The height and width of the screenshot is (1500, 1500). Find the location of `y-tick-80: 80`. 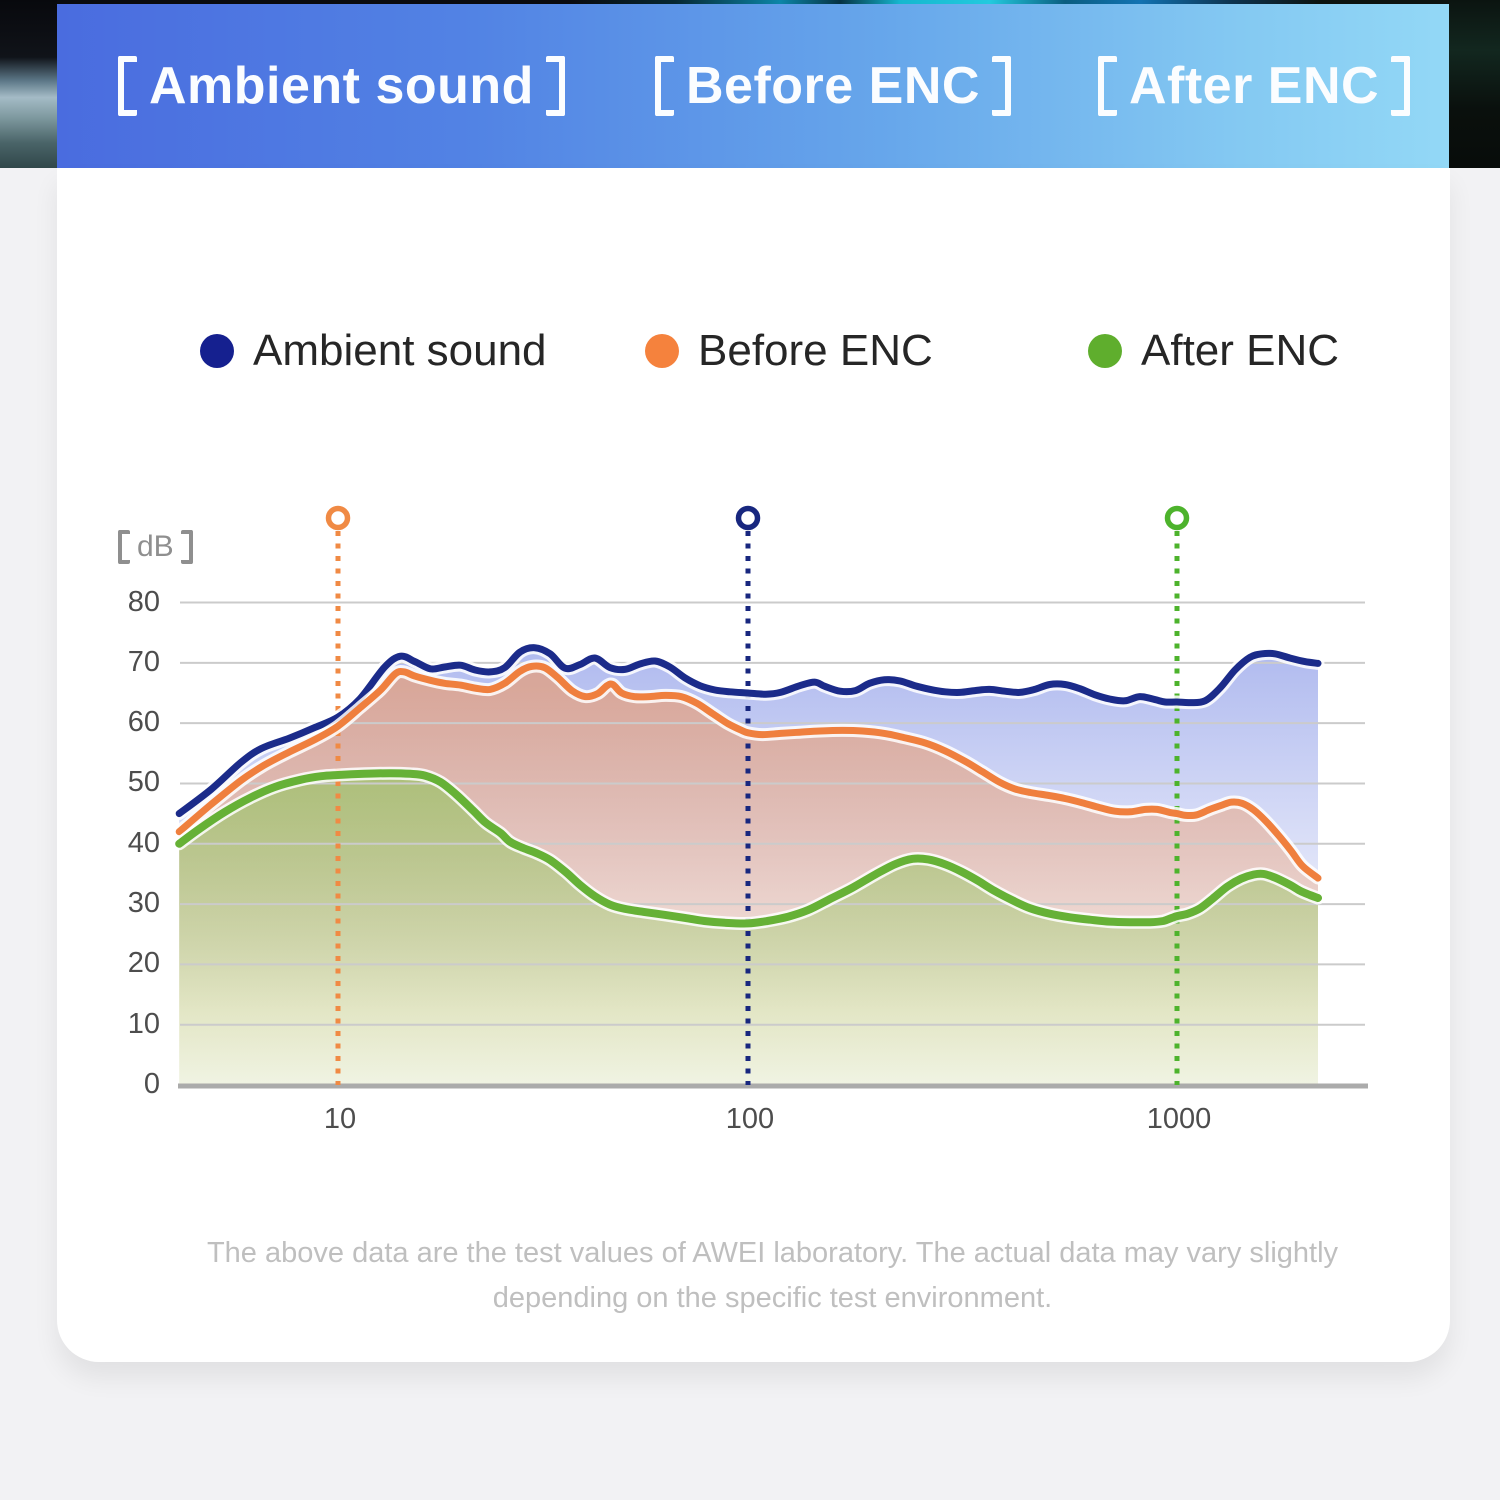

y-tick-80: 80 is located at coordinates (143, 601).